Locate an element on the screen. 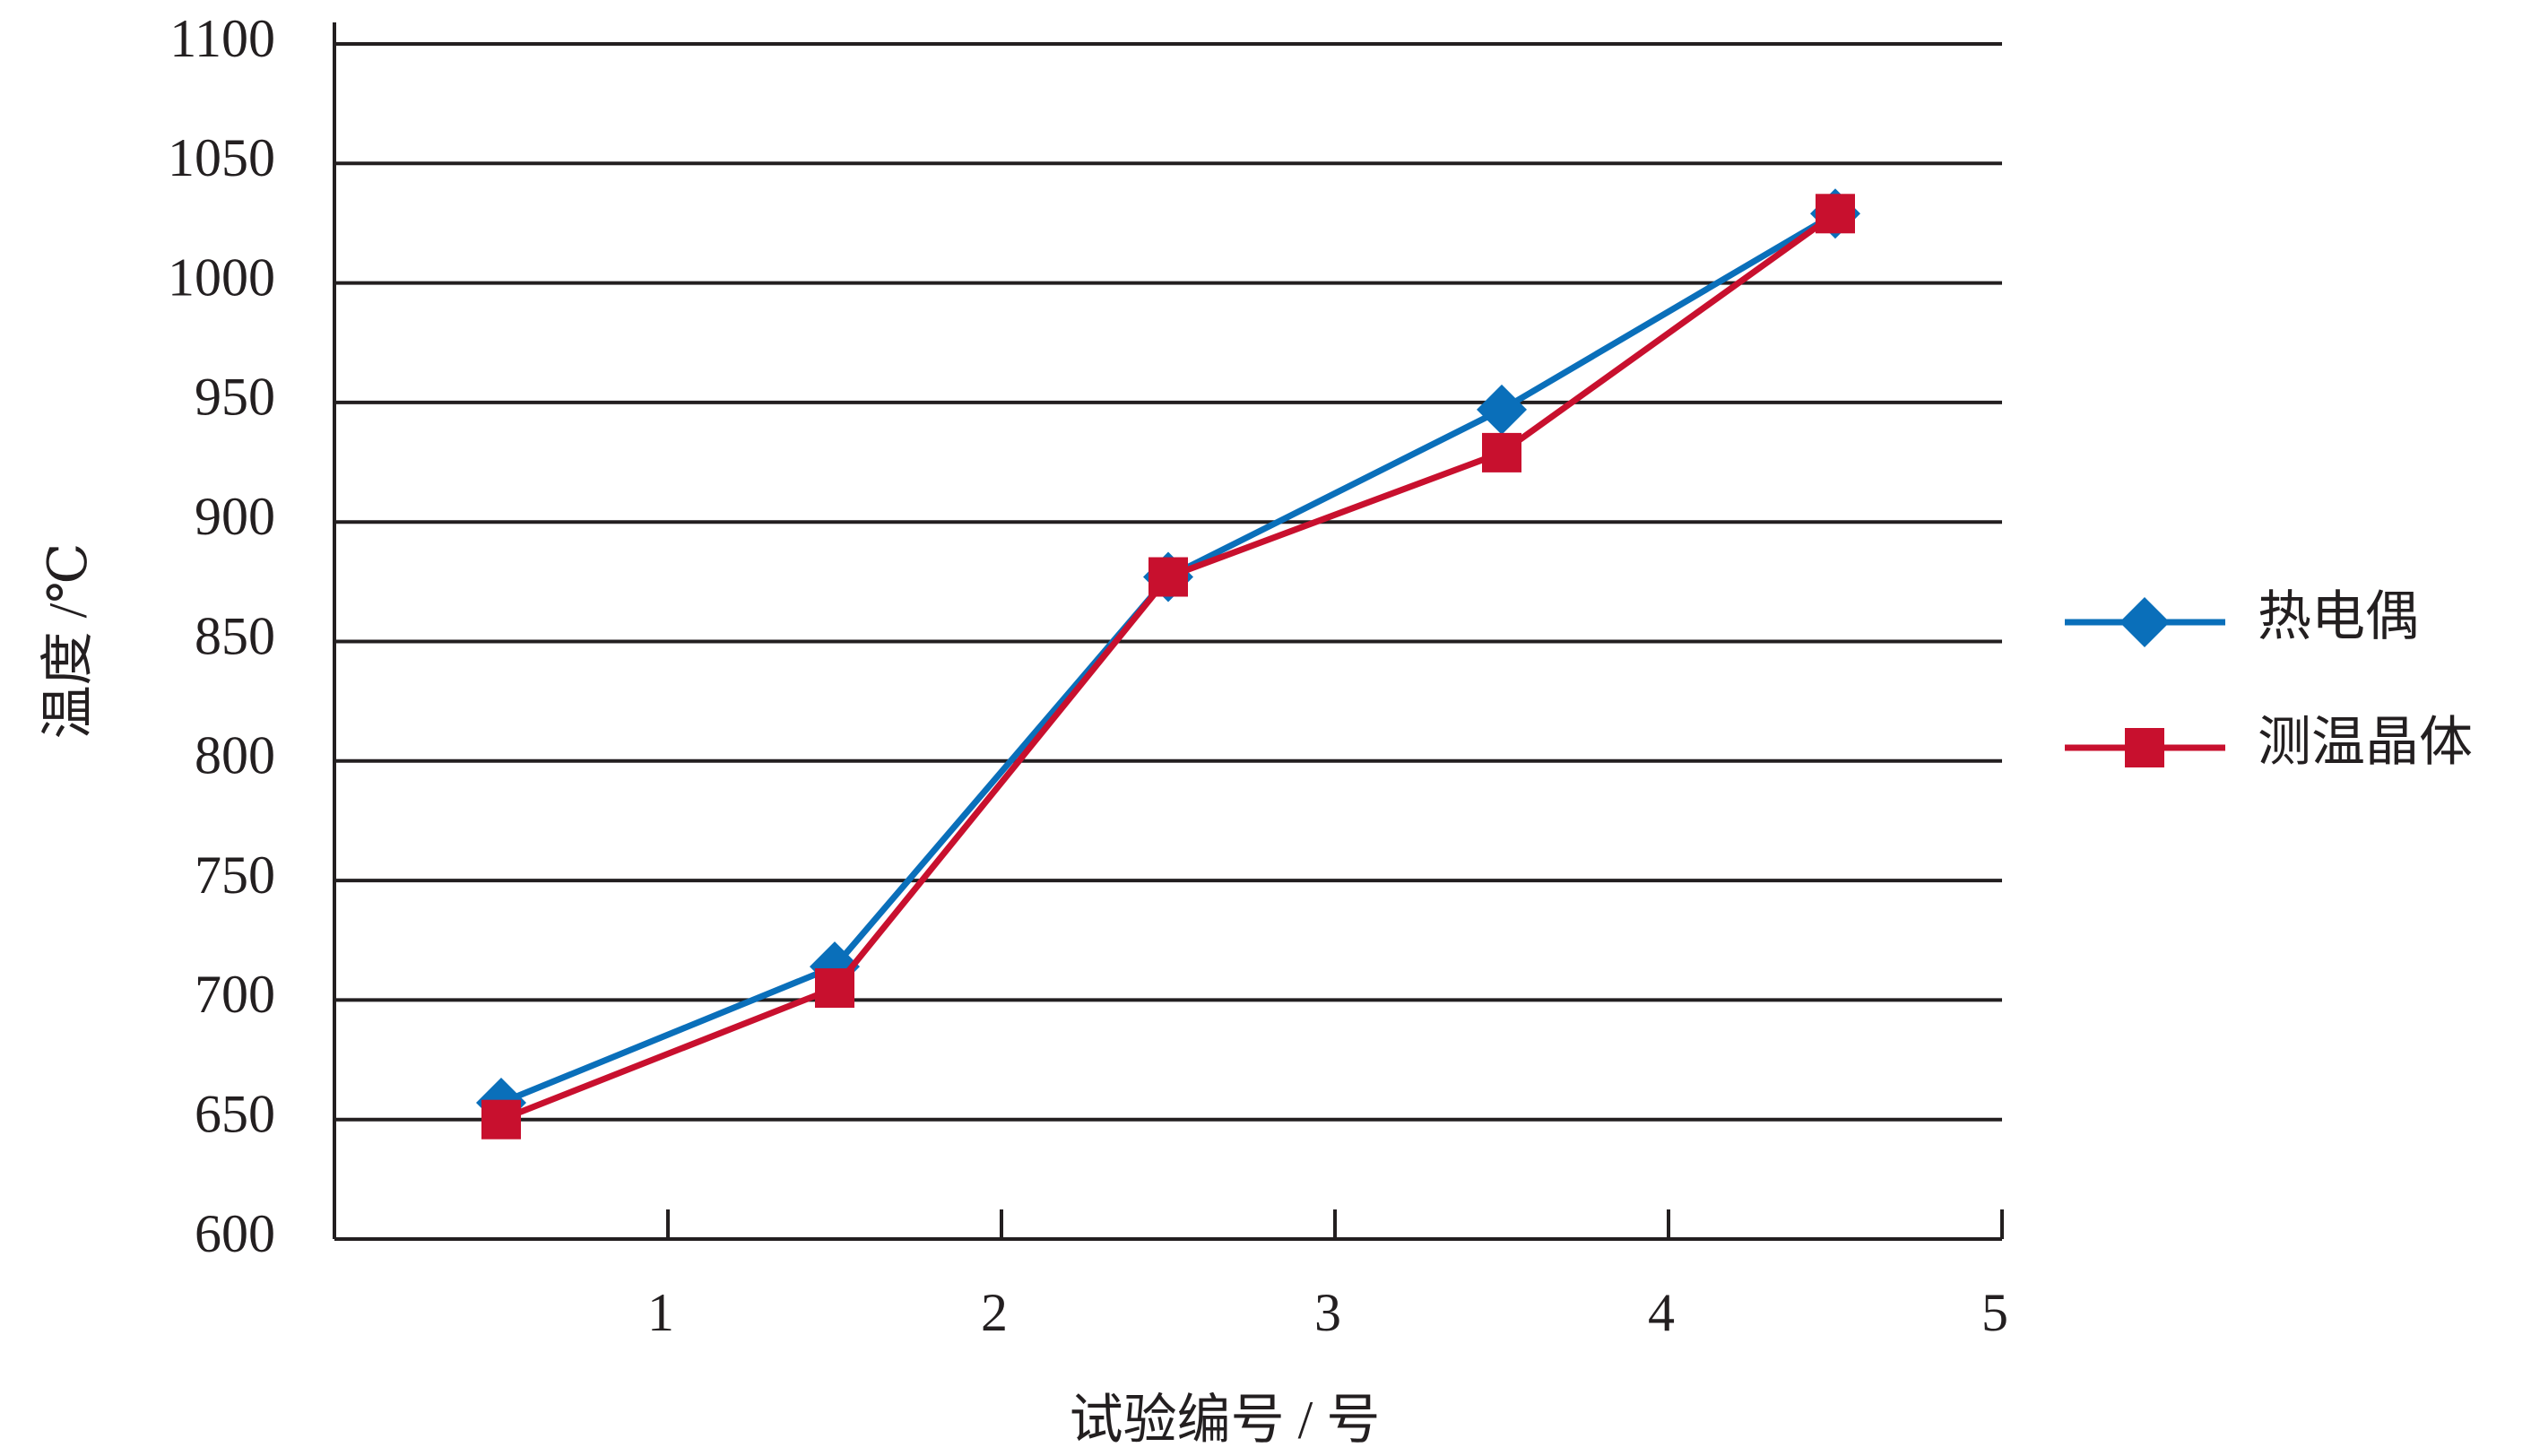  y-tick-label: 950 is located at coordinates (235, 398).